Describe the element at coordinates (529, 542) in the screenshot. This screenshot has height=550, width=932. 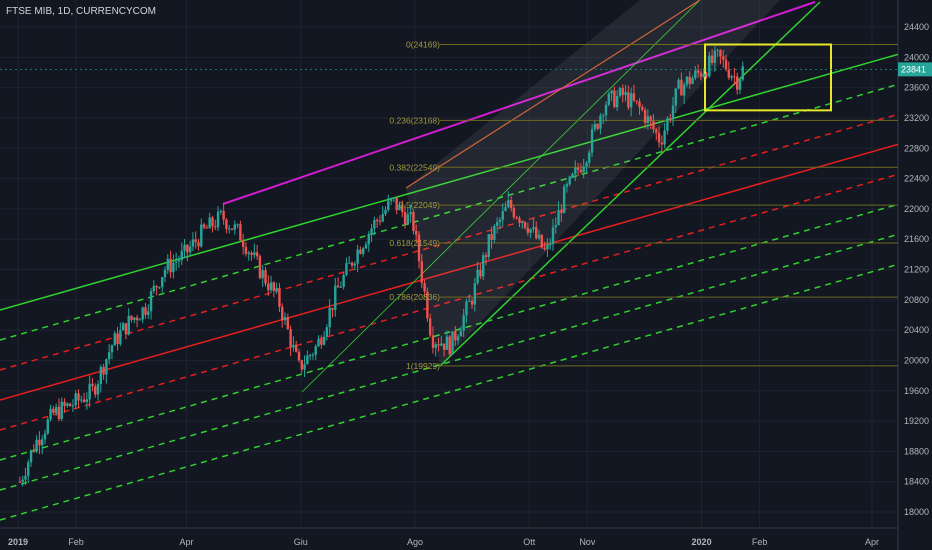
I see `x-tick-label: Ott` at that location.